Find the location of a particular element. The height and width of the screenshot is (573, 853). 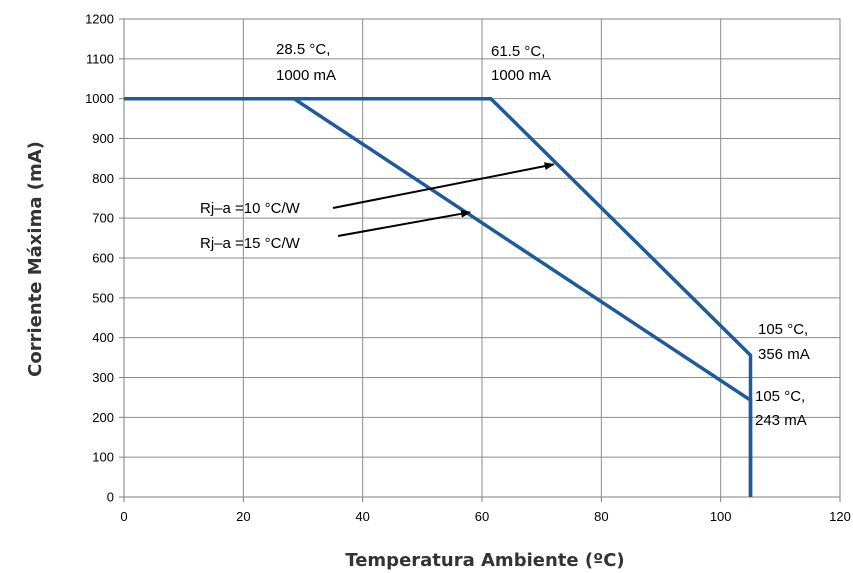

y-tick-label: 300 is located at coordinates (103, 377).